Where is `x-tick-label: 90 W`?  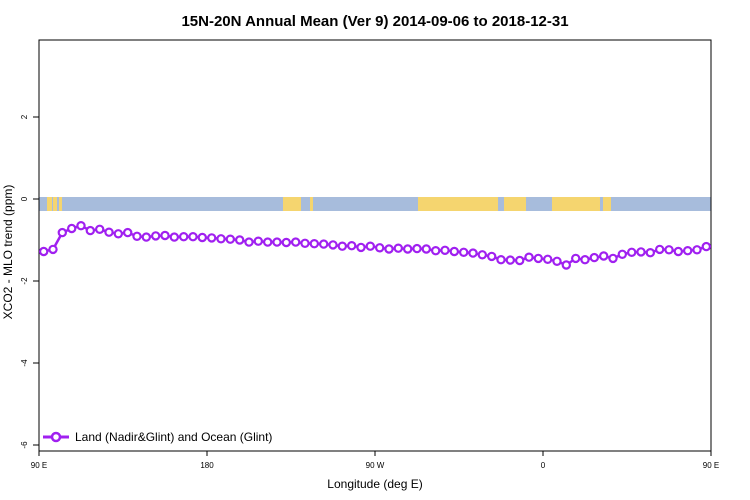 x-tick-label: 90 W is located at coordinates (375, 465).